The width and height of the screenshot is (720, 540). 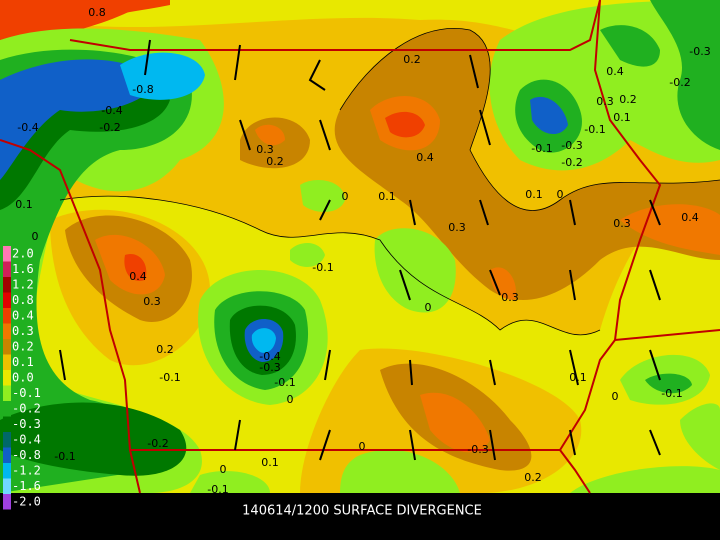 I want to click on contour-label: 0.8, so click(x=97, y=12).